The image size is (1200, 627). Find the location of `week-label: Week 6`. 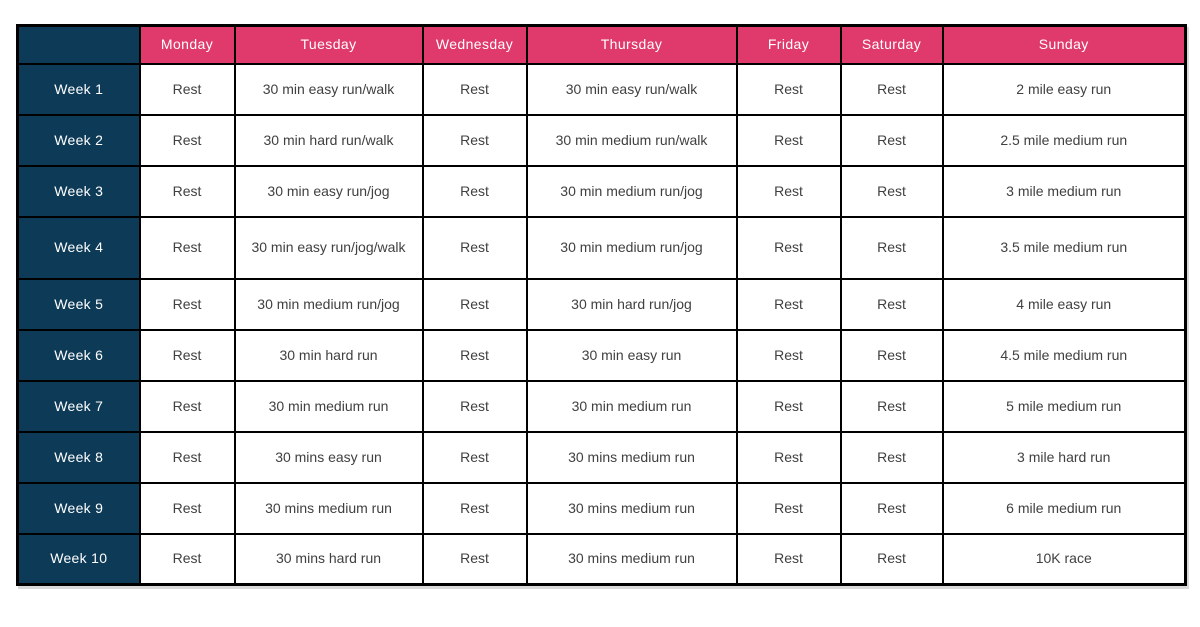

week-label: Week 6 is located at coordinates (78, 355).